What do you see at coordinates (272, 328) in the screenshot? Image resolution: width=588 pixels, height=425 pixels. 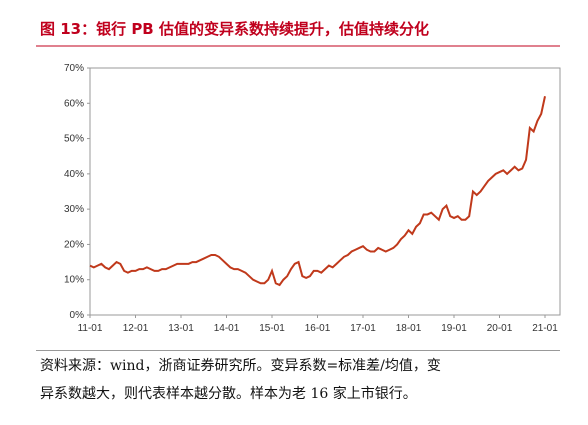 I see `x-tick-label: 15-01` at bounding box center [272, 328].